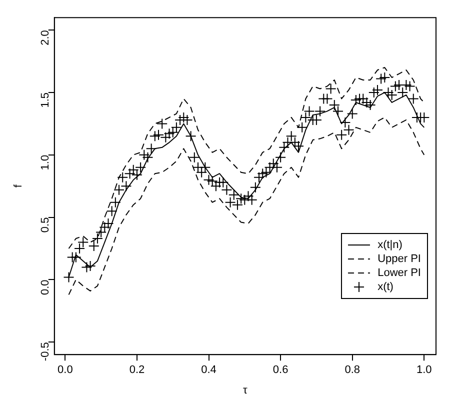  What do you see at coordinates (137, 370) in the screenshot?
I see `x-tick-label: 0.2` at bounding box center [137, 370].